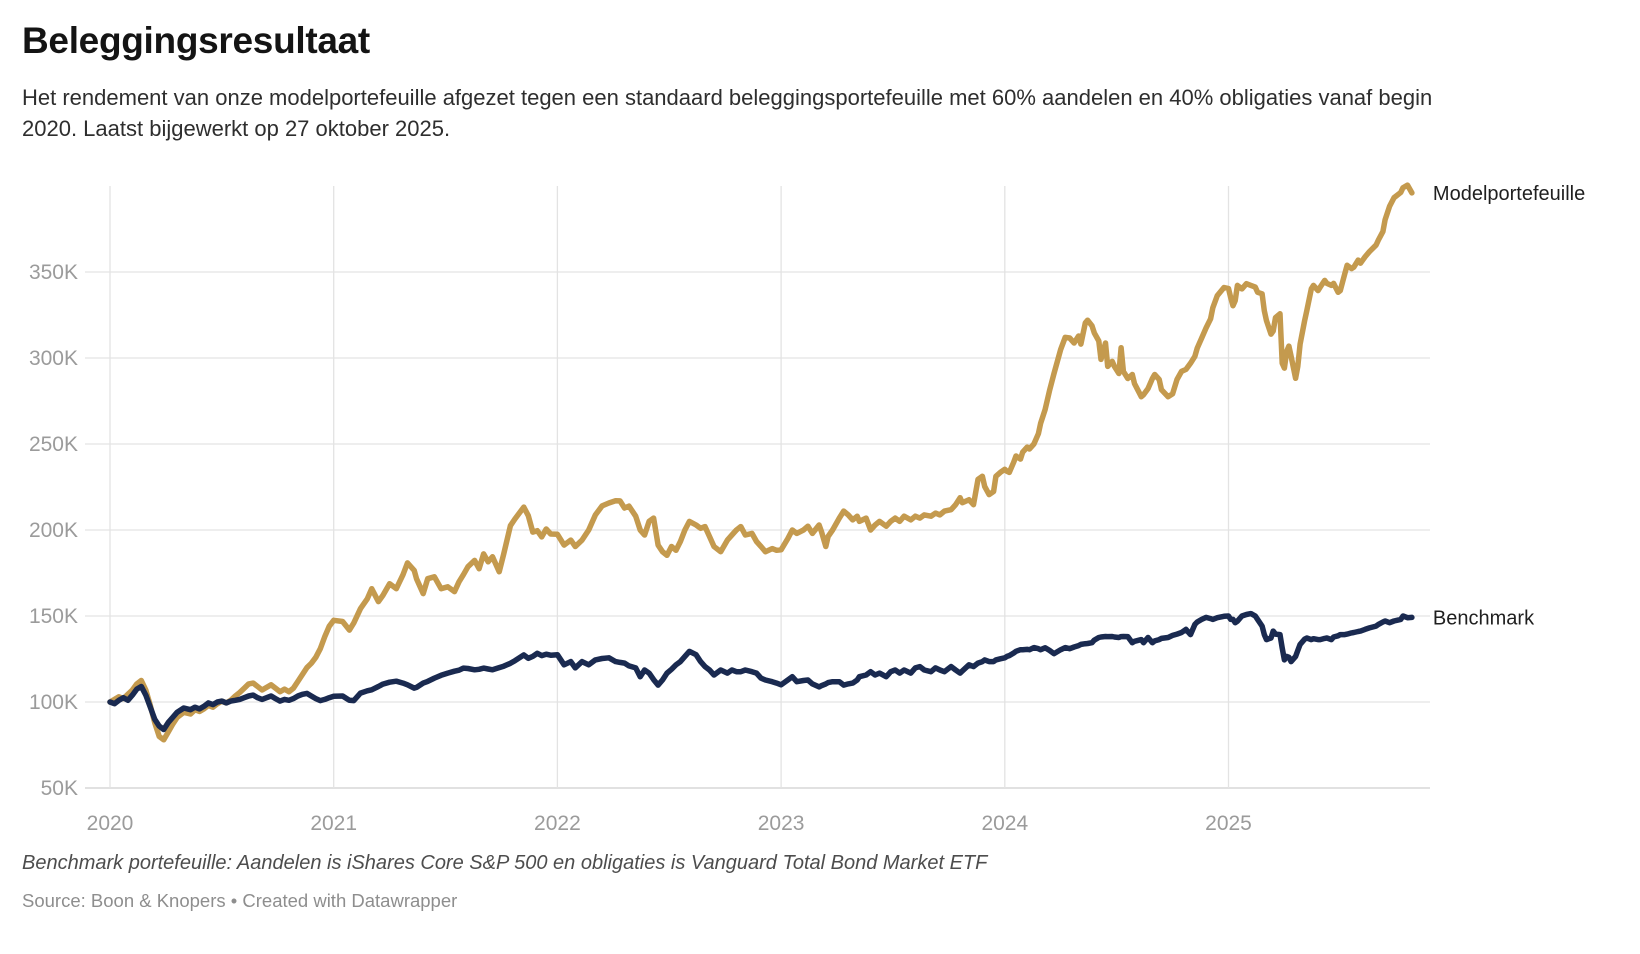  Describe the element at coordinates (110, 823) in the screenshot. I see `x-tick-label-2020: 2020` at that location.